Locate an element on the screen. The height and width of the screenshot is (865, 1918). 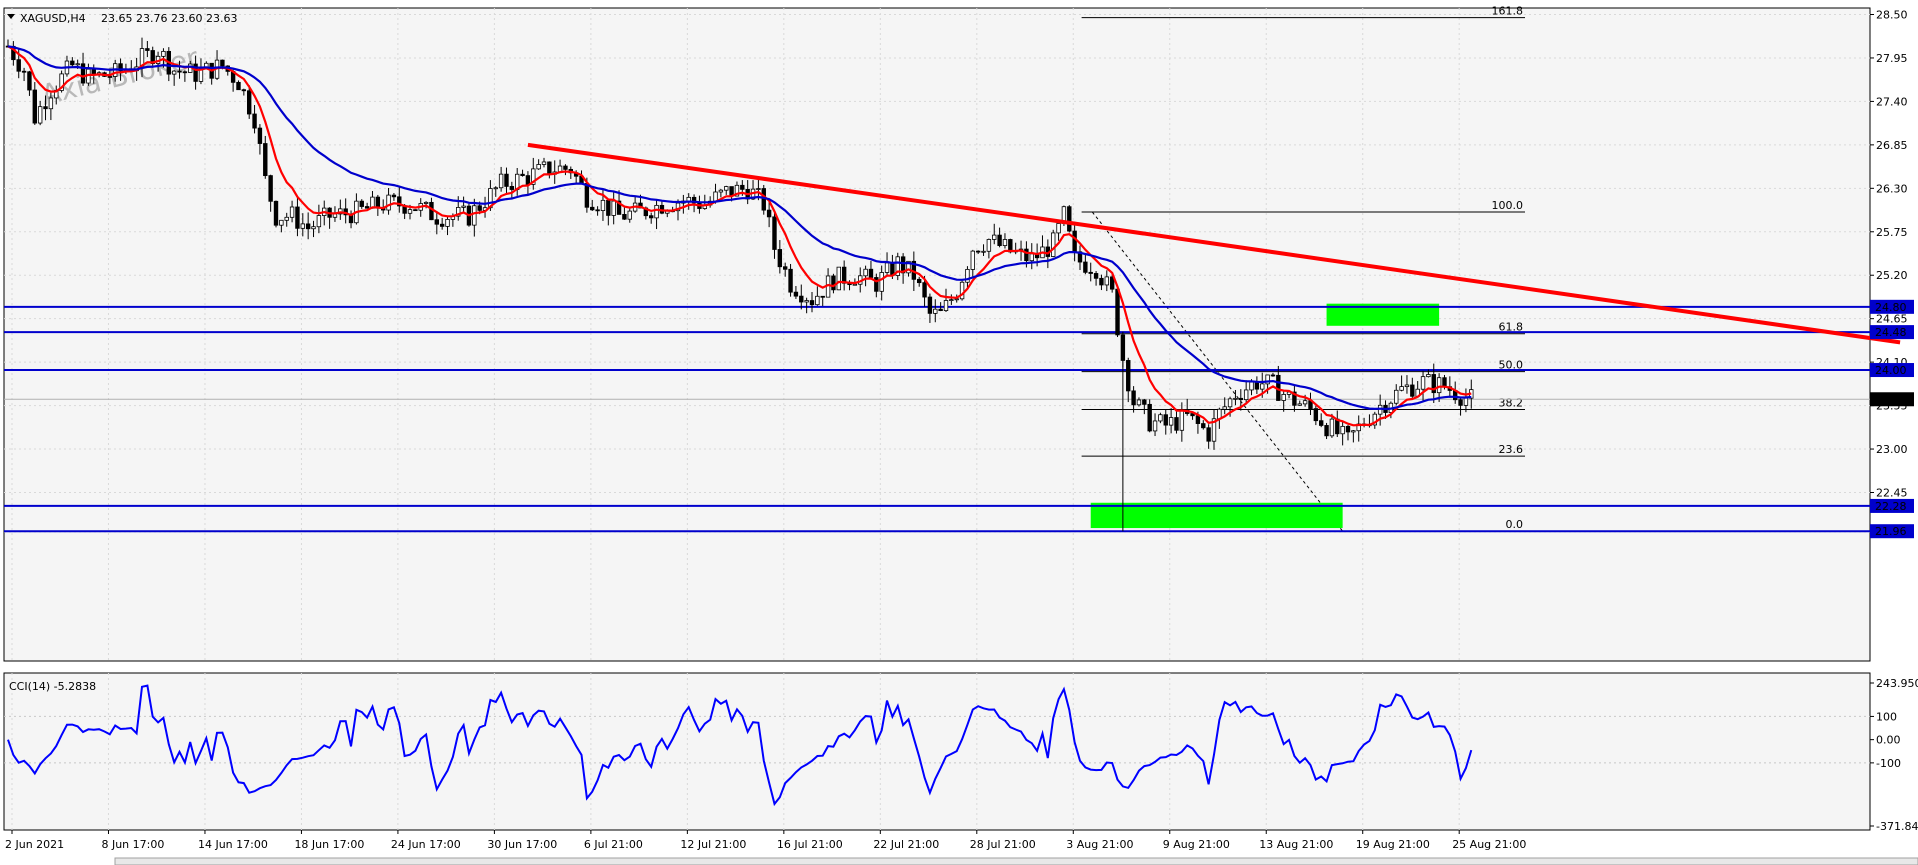
chart-header: XAGUSD,H4 23.65 23.76 23.60 23.63 is located at coordinates (122, 18).